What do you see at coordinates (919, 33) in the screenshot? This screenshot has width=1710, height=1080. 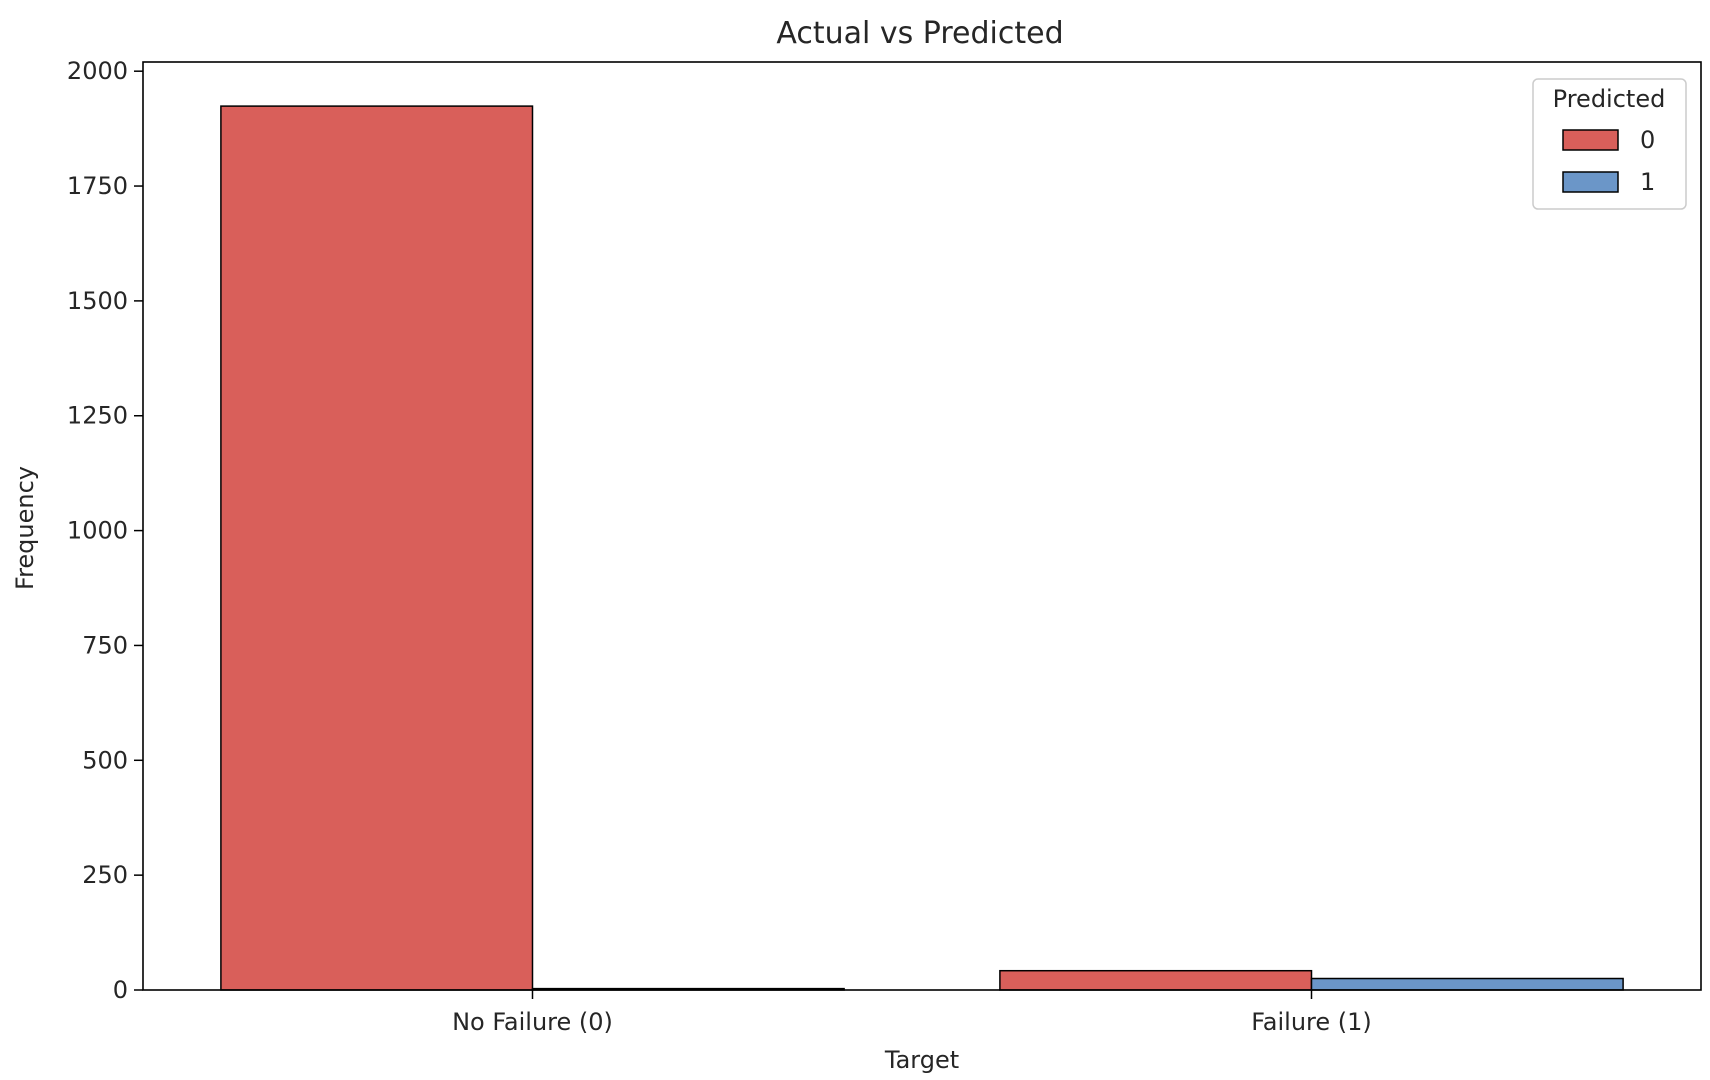 I see `chart-title: Actual vs Predicted` at bounding box center [919, 33].